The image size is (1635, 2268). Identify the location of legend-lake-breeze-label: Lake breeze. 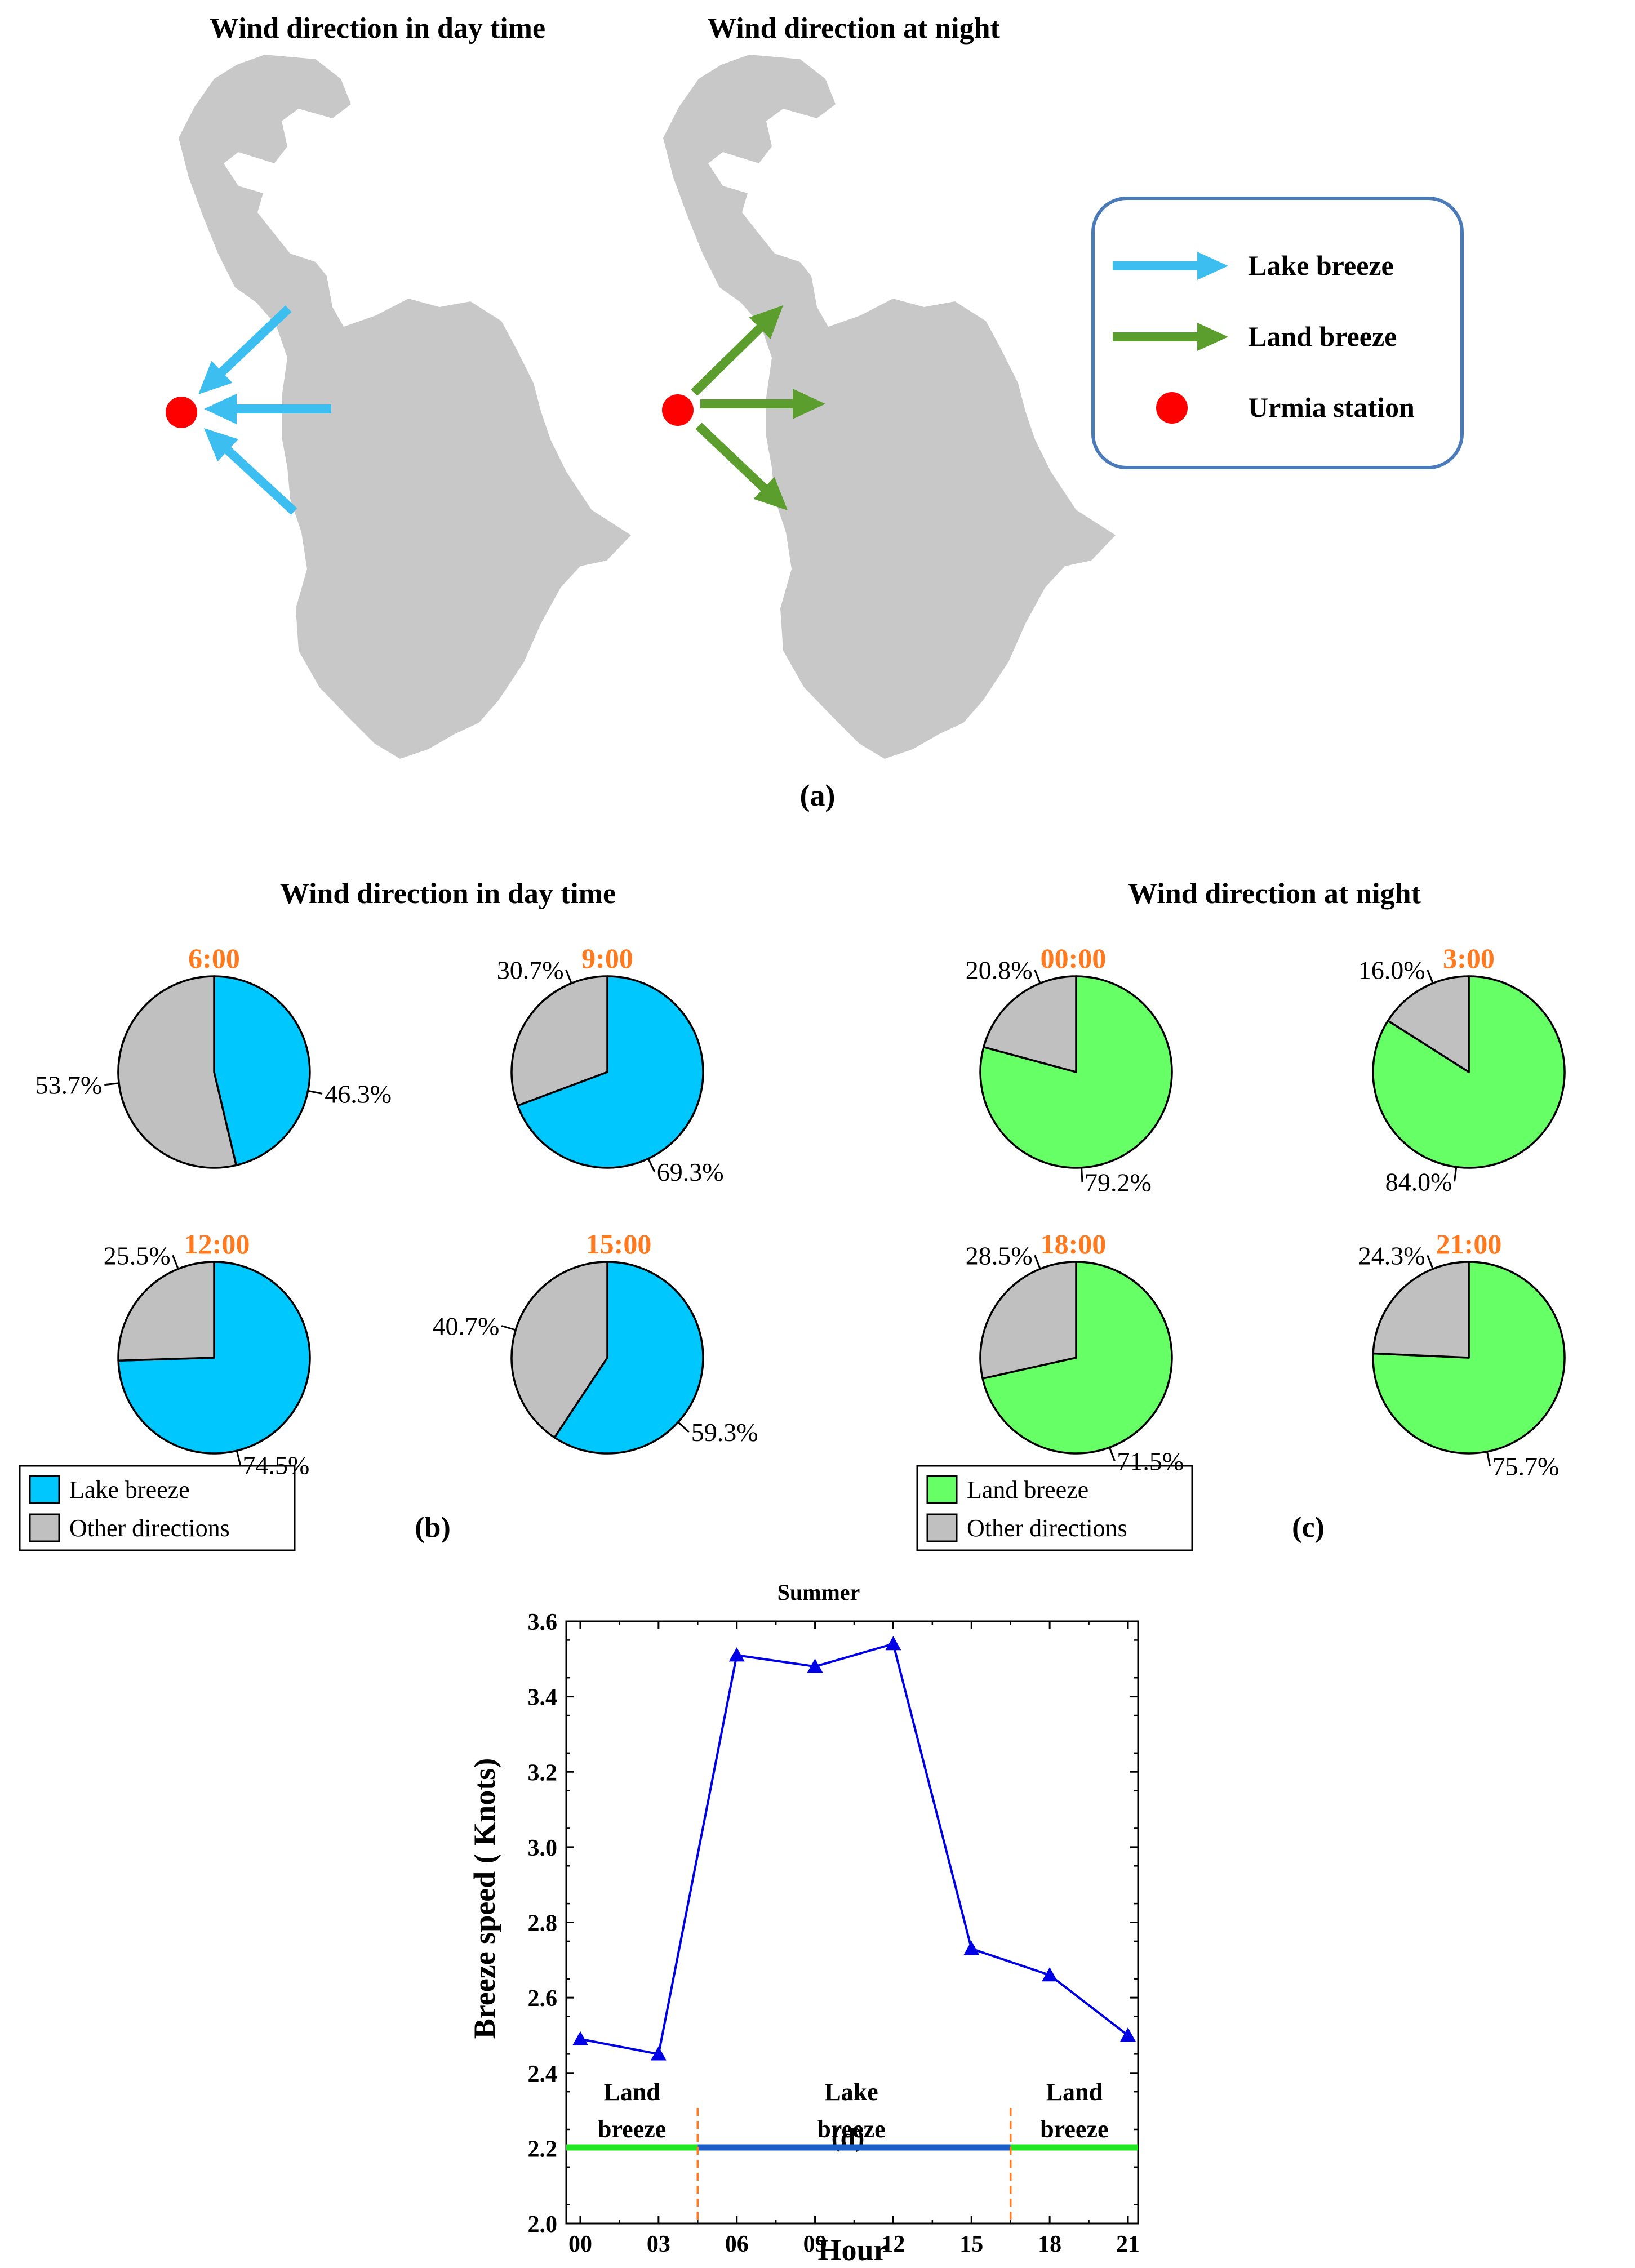
(1321, 265).